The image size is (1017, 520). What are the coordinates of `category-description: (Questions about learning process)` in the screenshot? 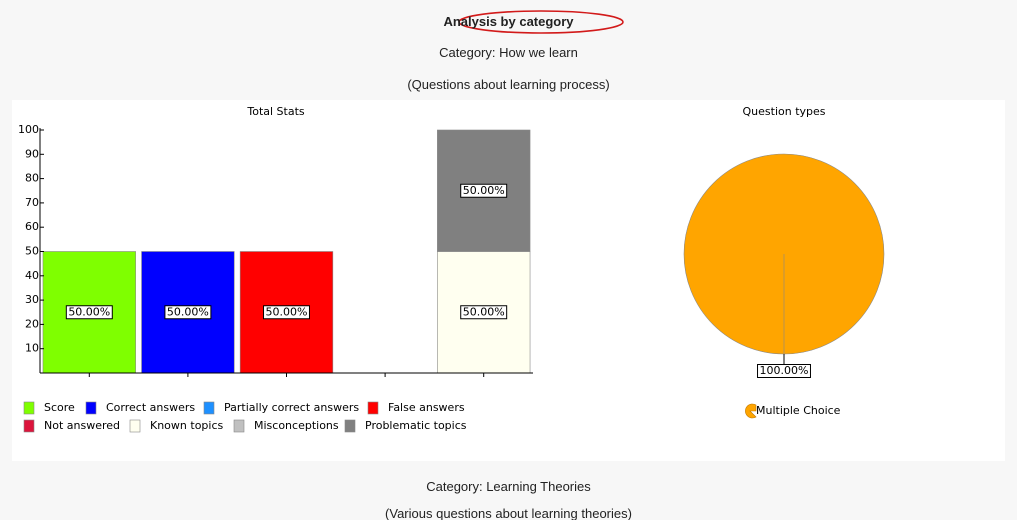 It's located at (508, 84).